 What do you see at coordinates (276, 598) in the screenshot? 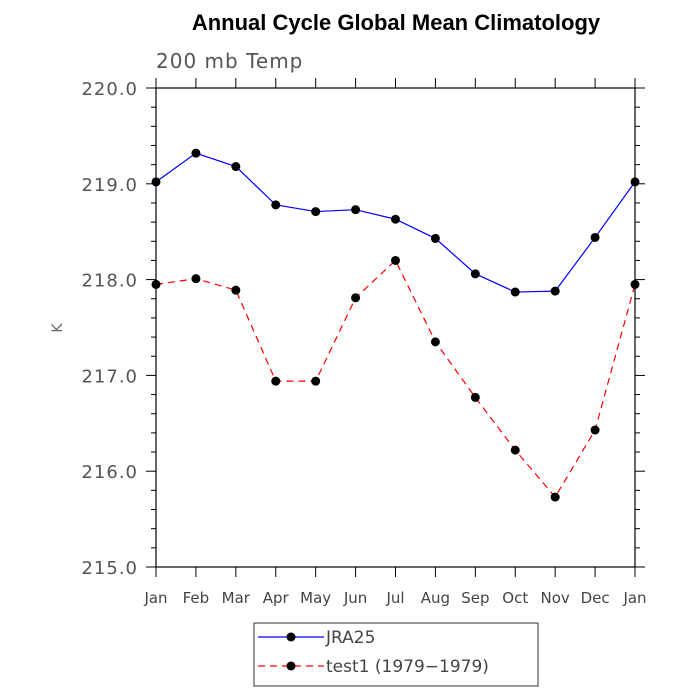
I see `x-tick-label: Apr` at bounding box center [276, 598].